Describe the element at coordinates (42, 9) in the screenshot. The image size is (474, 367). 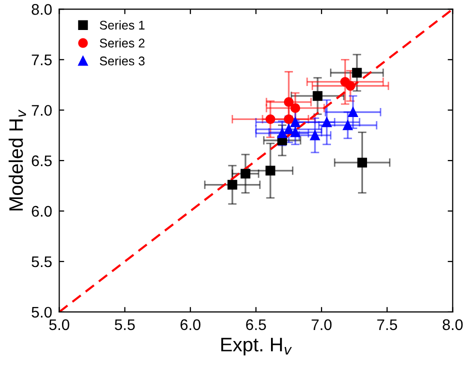
I see `y-tick-label: 8.0` at that location.